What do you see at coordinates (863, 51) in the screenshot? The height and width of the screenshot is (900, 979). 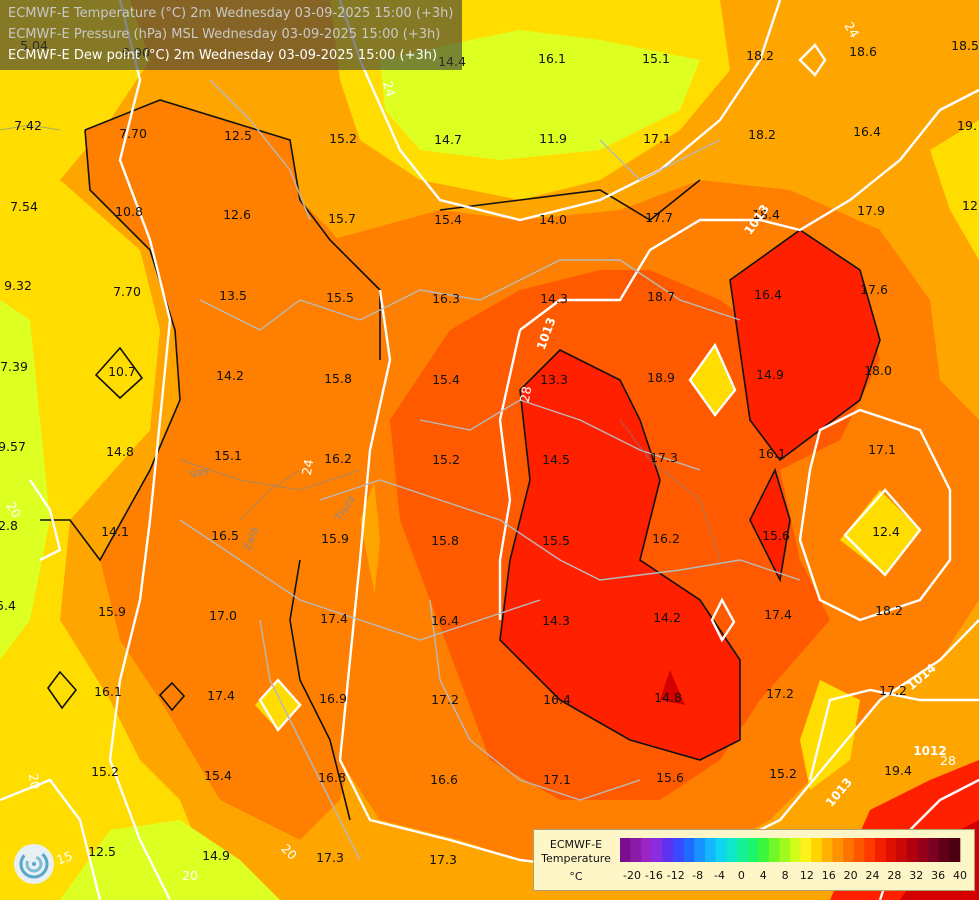 I see `dewpoint-value: 18.6` at bounding box center [863, 51].